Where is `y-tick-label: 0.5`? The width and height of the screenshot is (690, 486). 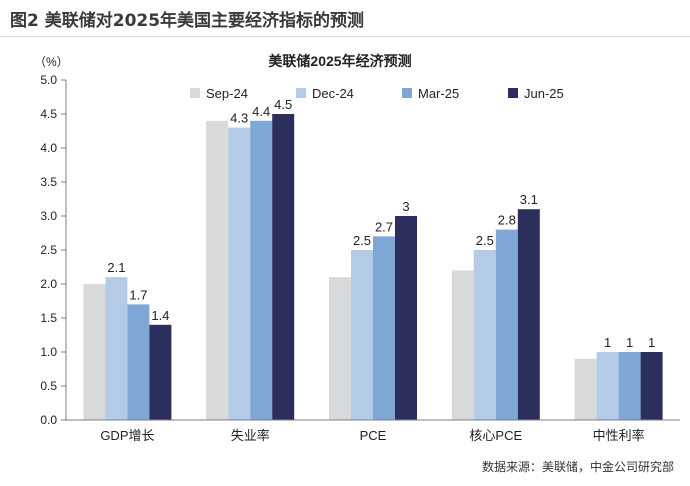
y-tick-label: 0.5 is located at coordinates (48, 386).